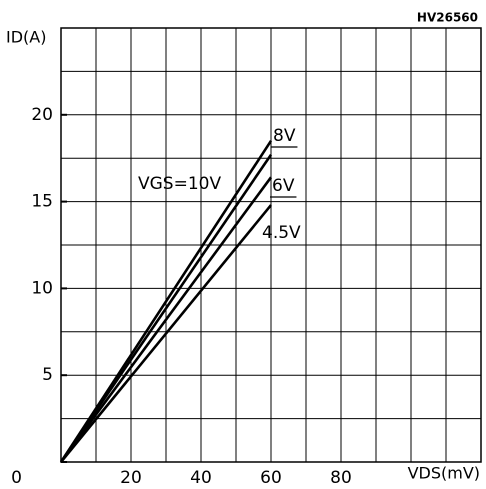 The image size is (486, 489). I want to click on series-label: 8V, so click(284, 136).